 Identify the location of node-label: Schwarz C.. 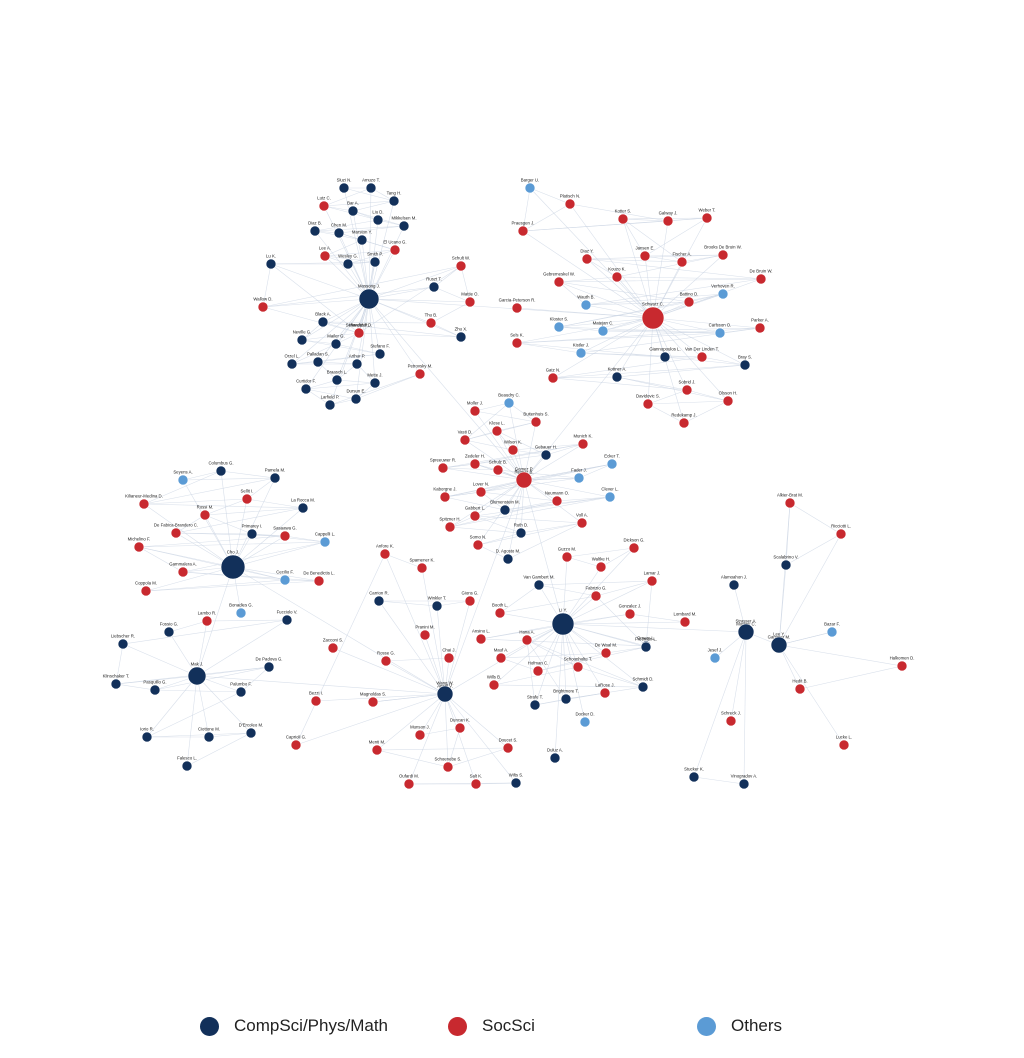
(653, 303).